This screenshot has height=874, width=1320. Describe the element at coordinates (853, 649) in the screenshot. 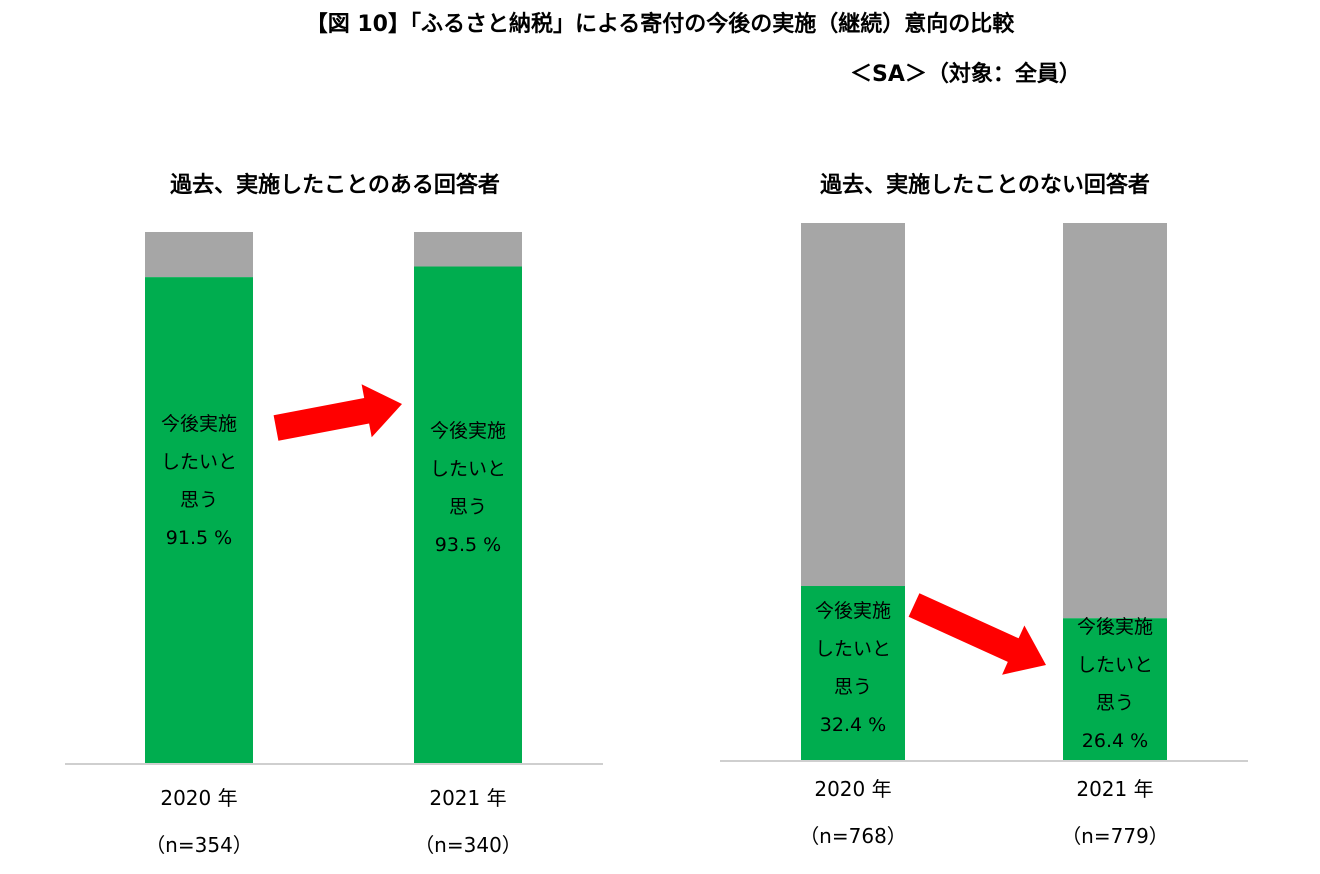

I see `bar-label-line-1-0-1: したいと` at that location.